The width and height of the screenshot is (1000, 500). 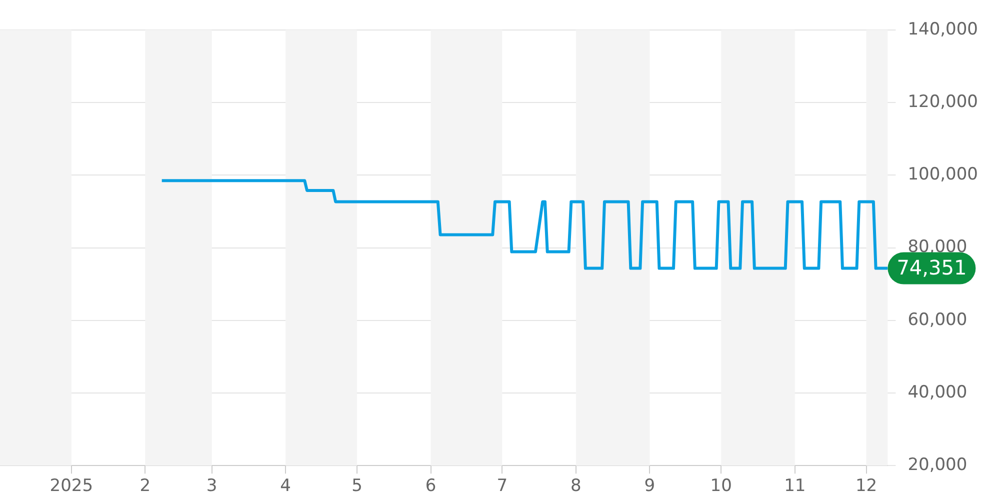 I want to click on x-tick-label: 11, so click(x=795, y=486).